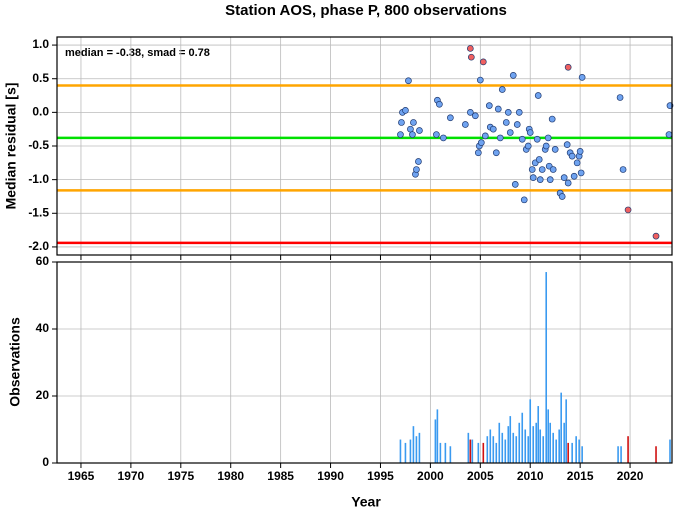 This screenshot has width=678, height=516. I want to click on y-tick-label: 20, so click(43, 395).